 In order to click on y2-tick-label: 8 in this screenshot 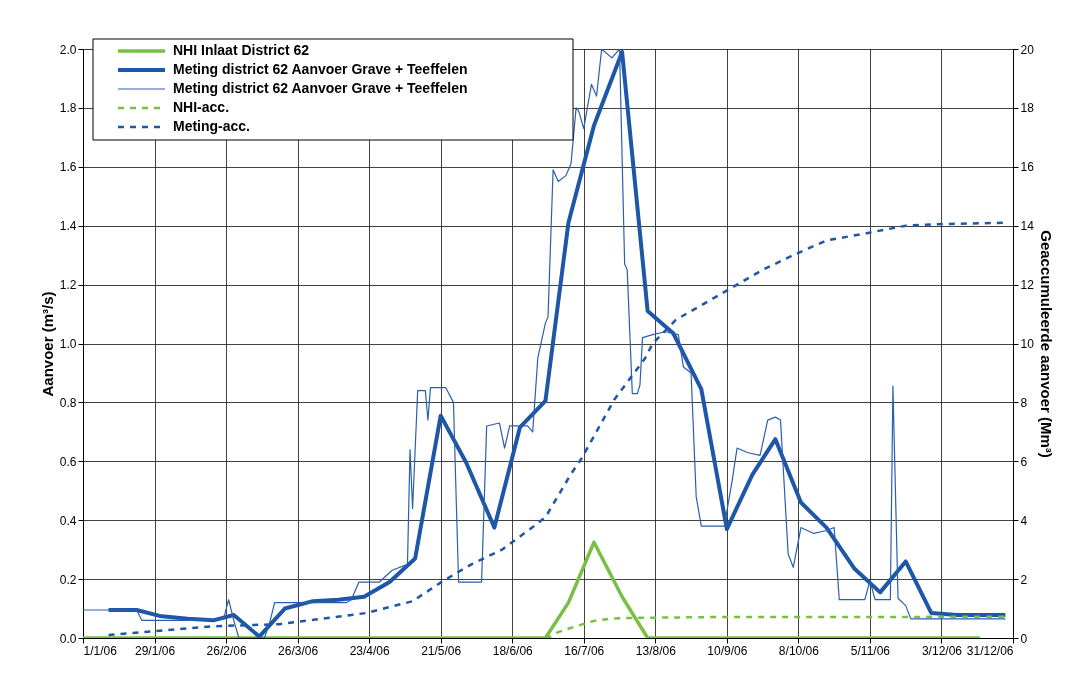, I will do `click(1024, 402)`.